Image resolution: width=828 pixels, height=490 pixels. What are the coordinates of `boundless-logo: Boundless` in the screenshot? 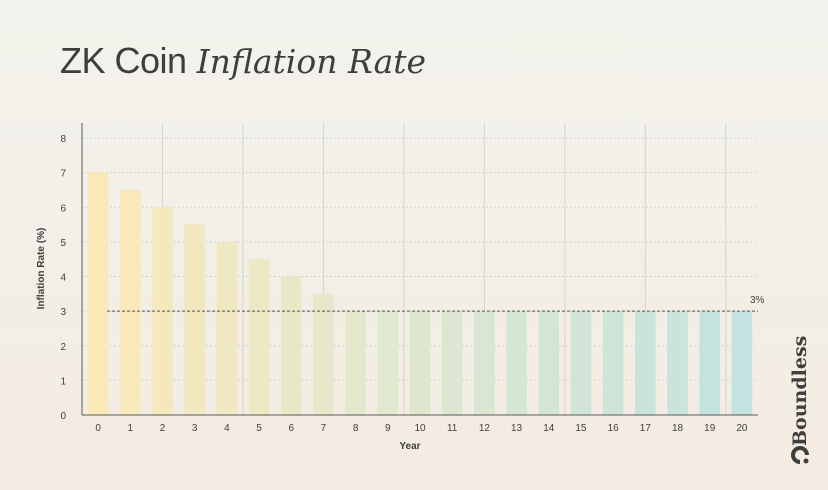 It's located at (800, 402).